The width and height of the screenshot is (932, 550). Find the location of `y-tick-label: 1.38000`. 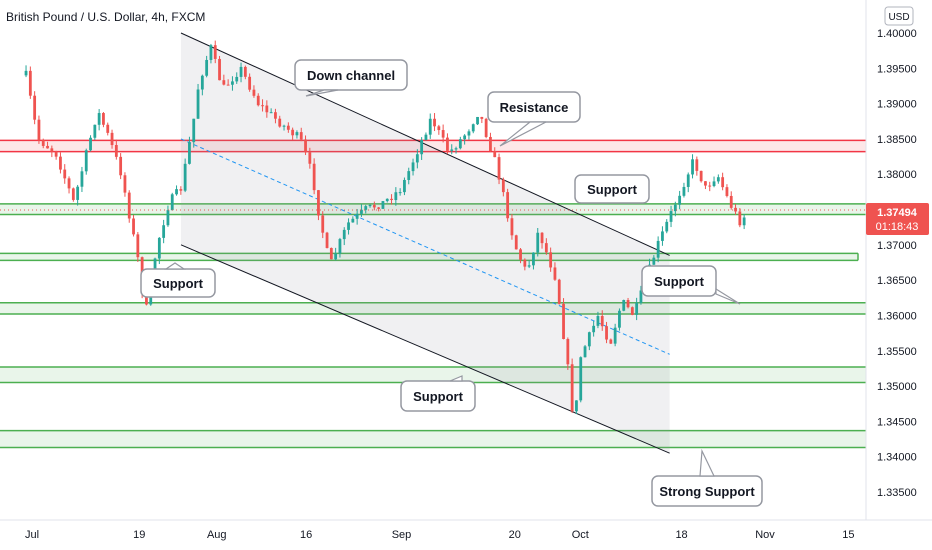

y-tick-label: 1.38000 is located at coordinates (897, 175).